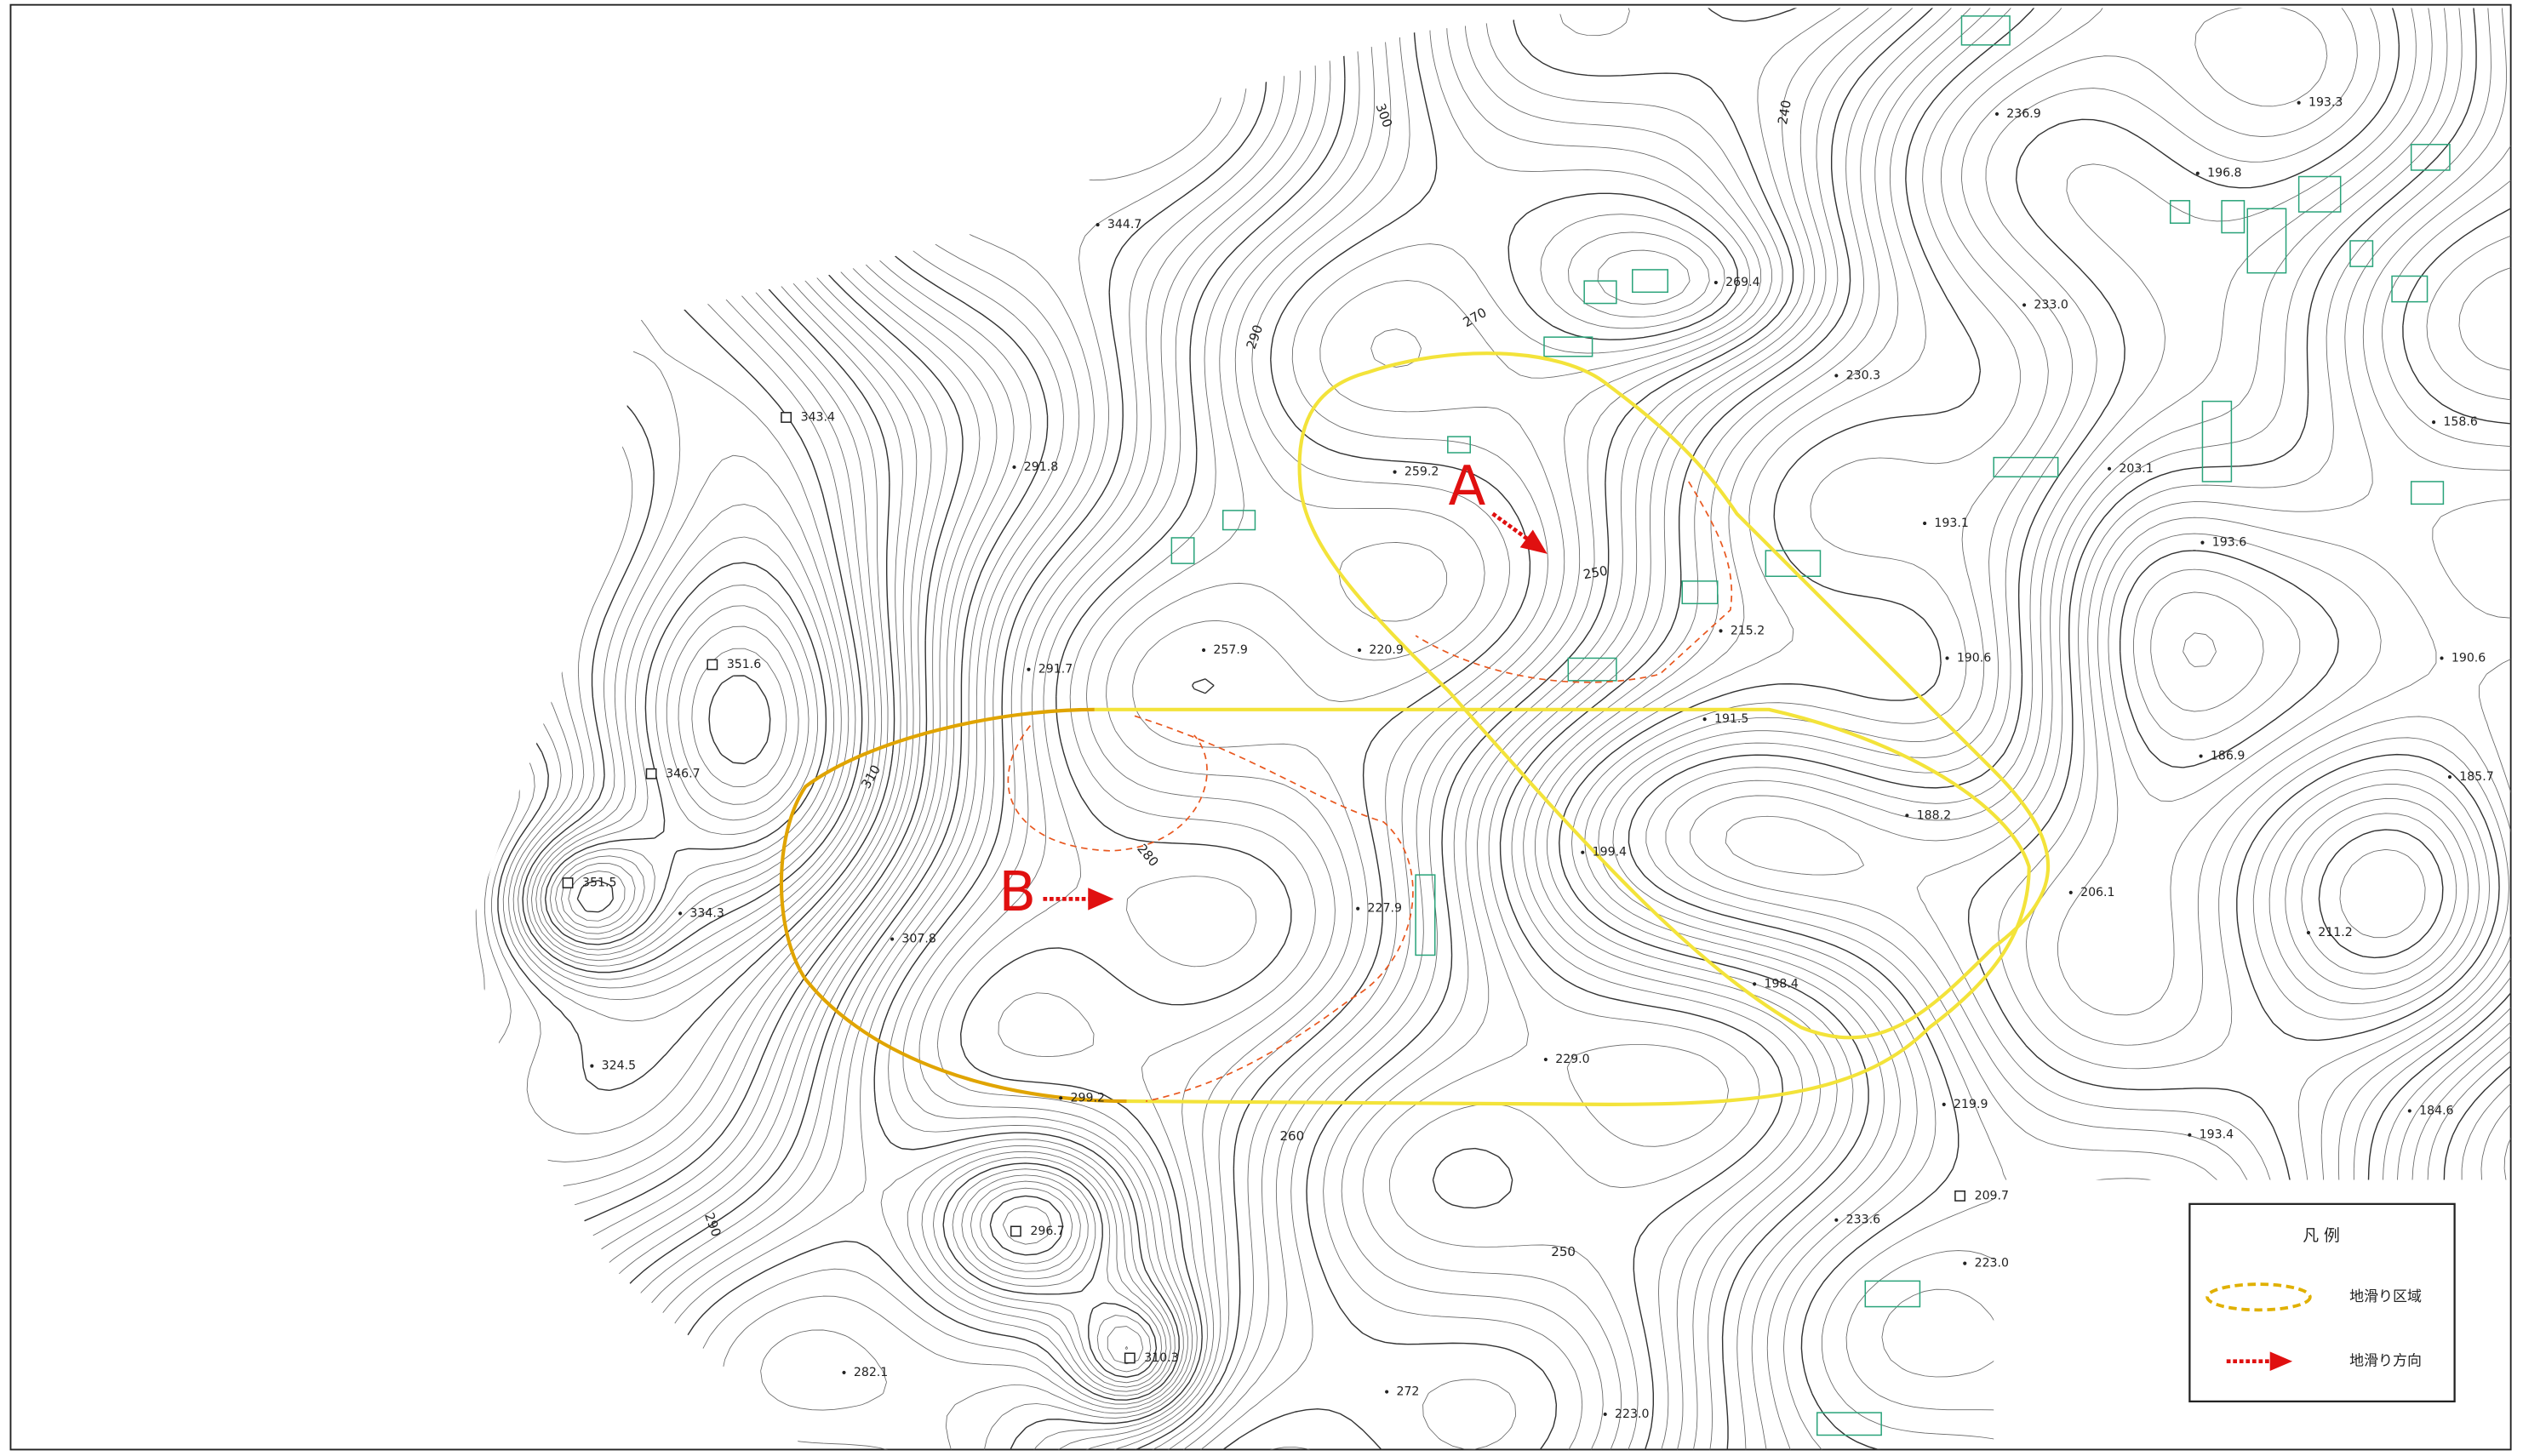  I want to click on spot-height: 198.4, so click(1781, 984).